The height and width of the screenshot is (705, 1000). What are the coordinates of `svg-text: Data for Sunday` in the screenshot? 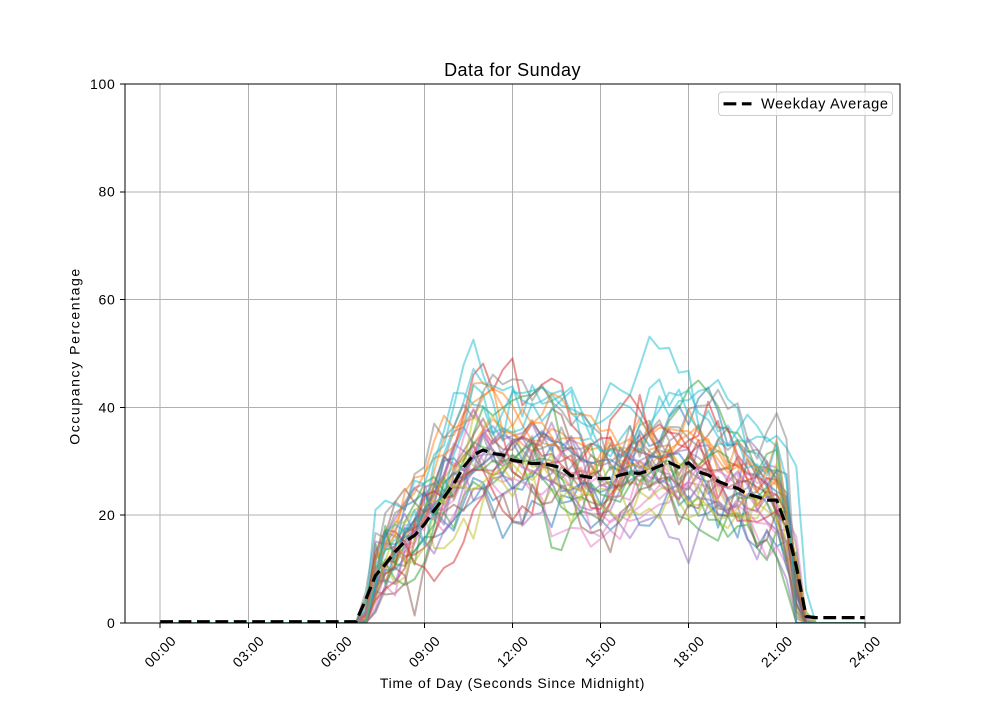 It's located at (512, 70).